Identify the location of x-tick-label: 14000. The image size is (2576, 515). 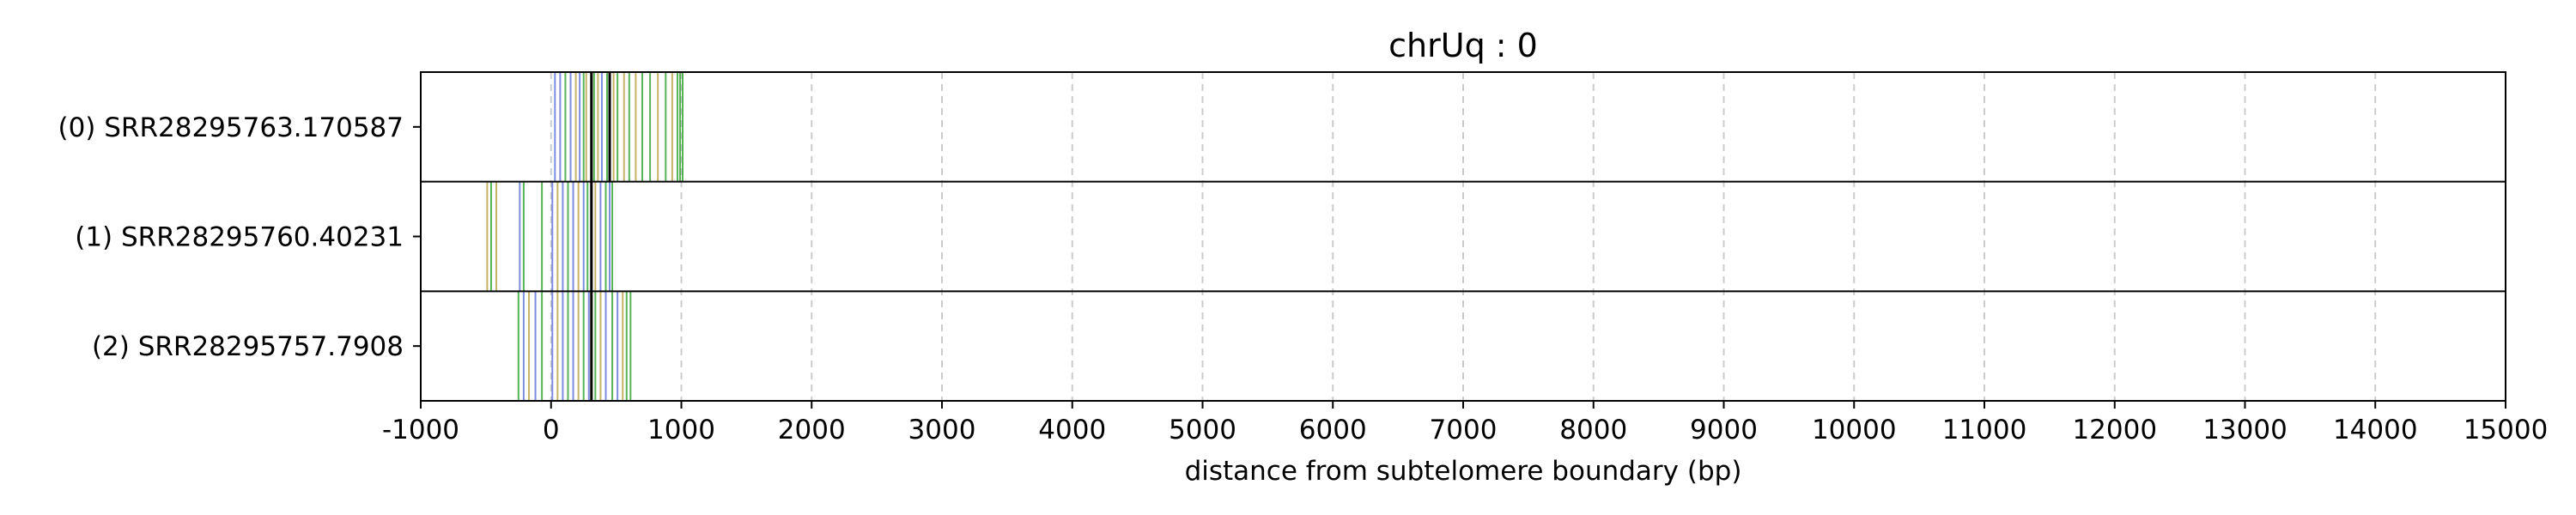
(2375, 430).